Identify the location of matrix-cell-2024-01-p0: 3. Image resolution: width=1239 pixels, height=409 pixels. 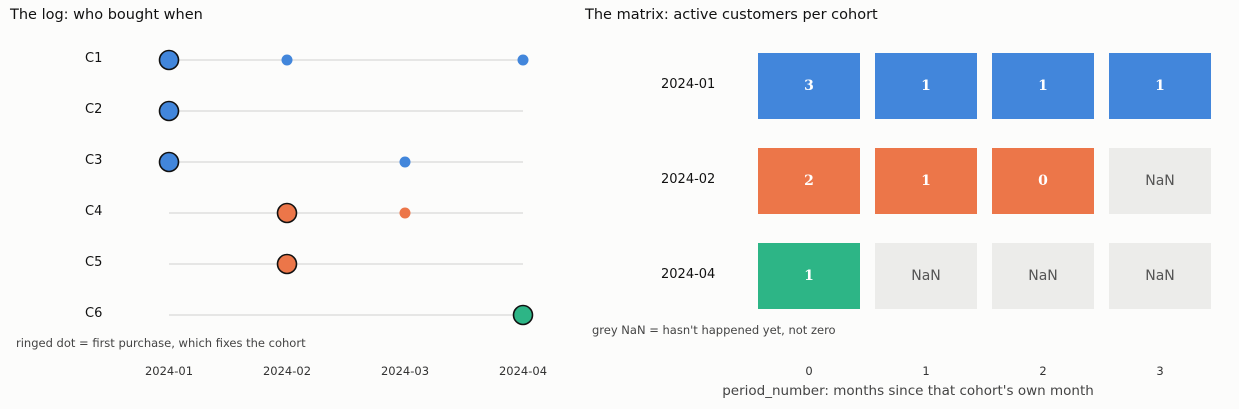
(809, 86).